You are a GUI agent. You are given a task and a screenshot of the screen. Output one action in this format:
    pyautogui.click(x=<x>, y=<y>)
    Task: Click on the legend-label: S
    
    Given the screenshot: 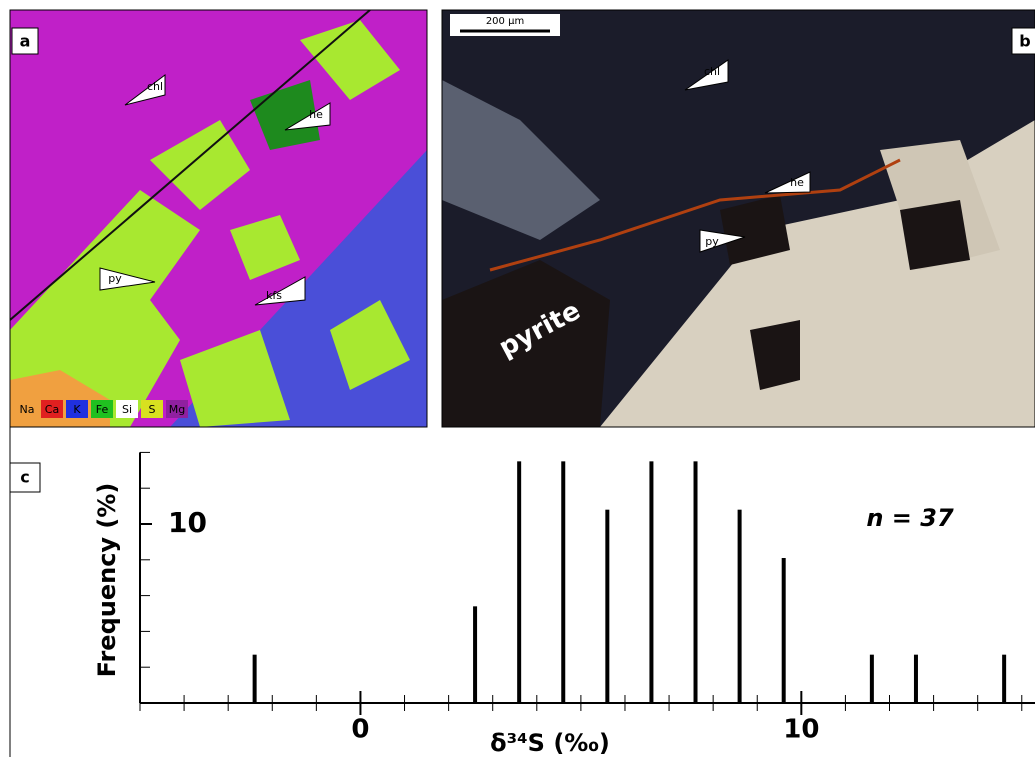 What is the action you would take?
    pyautogui.click(x=152, y=409)
    